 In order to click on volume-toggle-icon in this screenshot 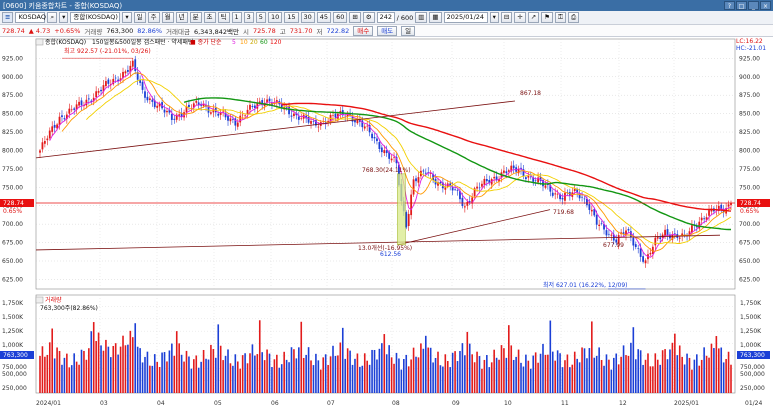, I will do `click(39, 300)`.